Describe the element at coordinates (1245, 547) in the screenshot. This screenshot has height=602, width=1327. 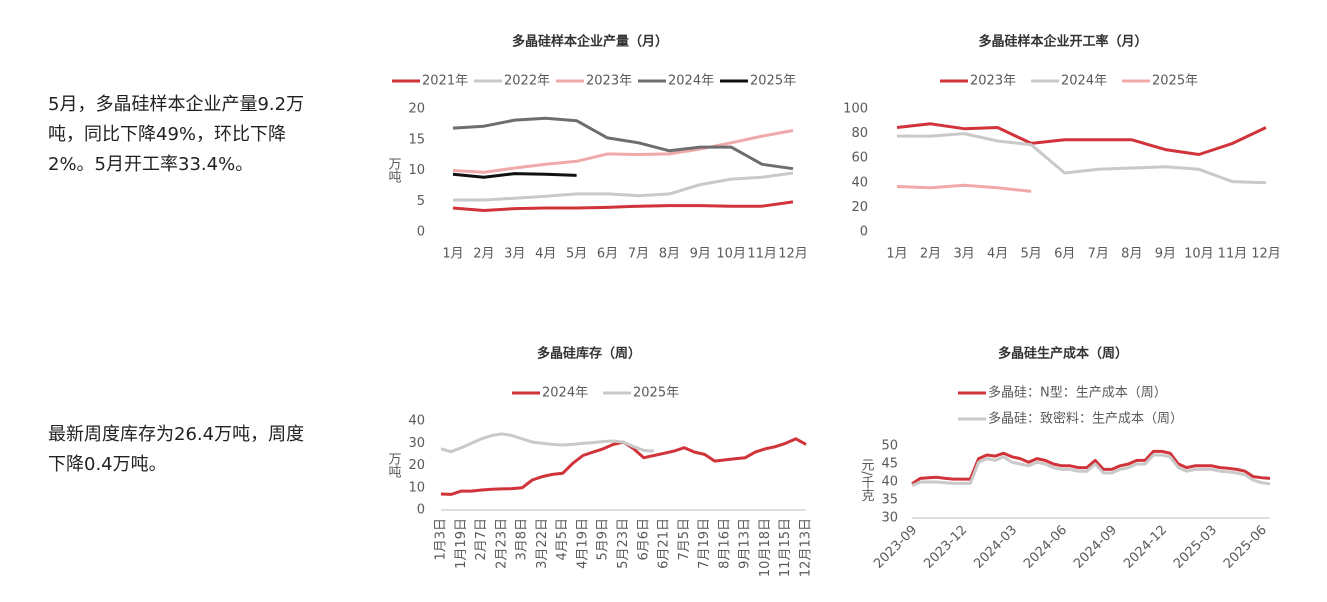
I see `x-tick-label: 2025-06` at that location.